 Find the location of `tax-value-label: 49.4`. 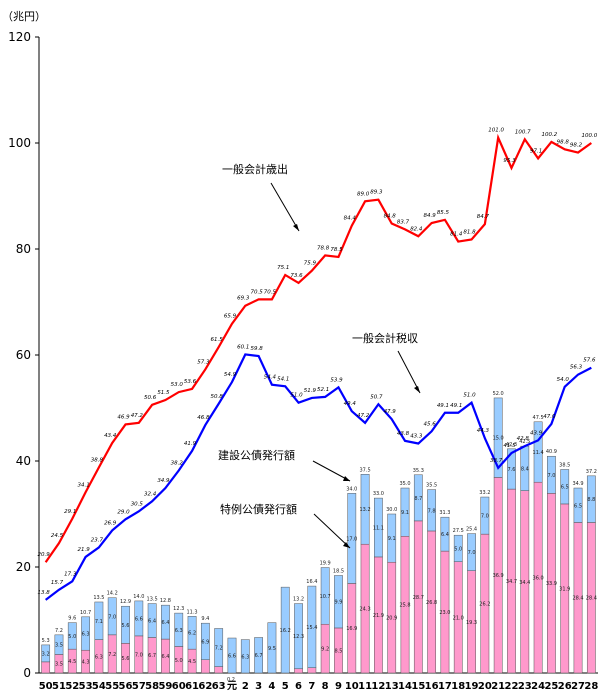

tax-value-label: 49.4 is located at coordinates (350, 404).